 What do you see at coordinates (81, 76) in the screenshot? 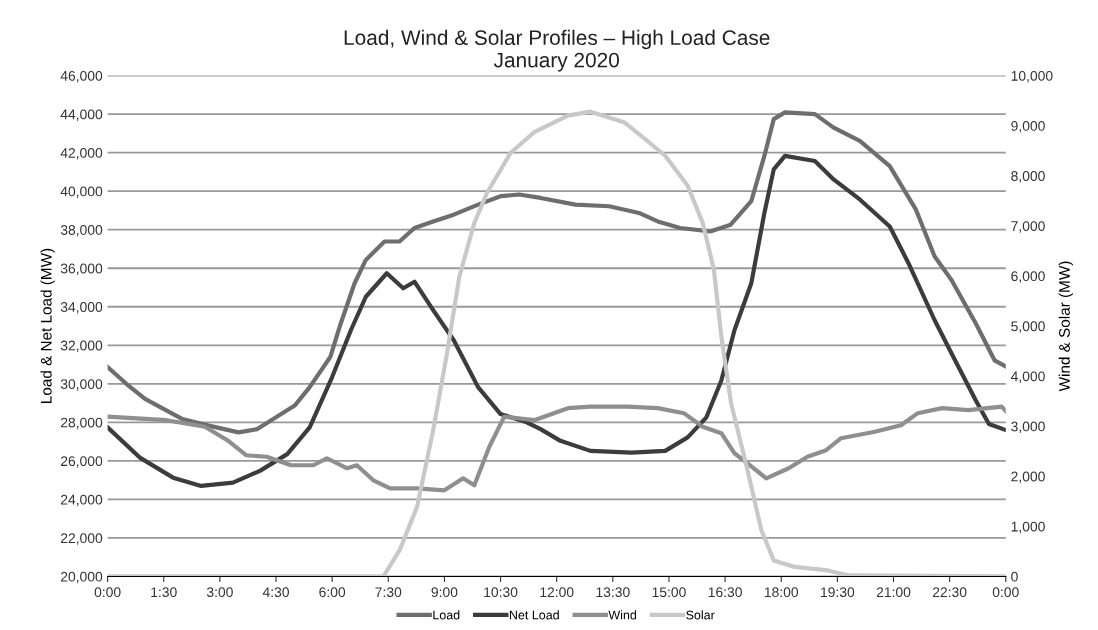
I see `y-tick-label: 46,000` at bounding box center [81, 76].